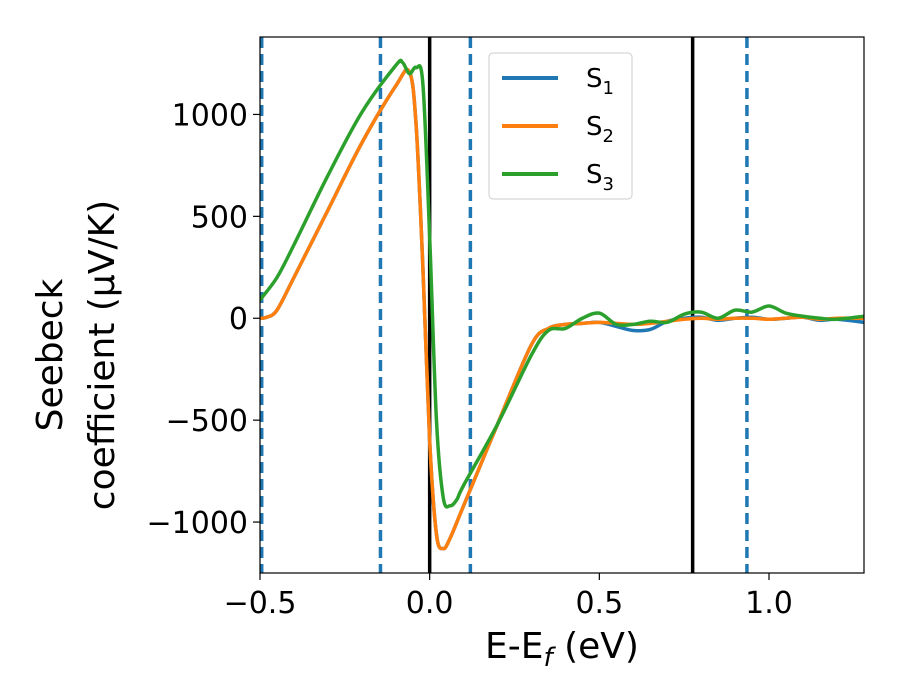 The width and height of the screenshot is (900, 700). I want to click on x-tick-label: 0.5, so click(599, 603).